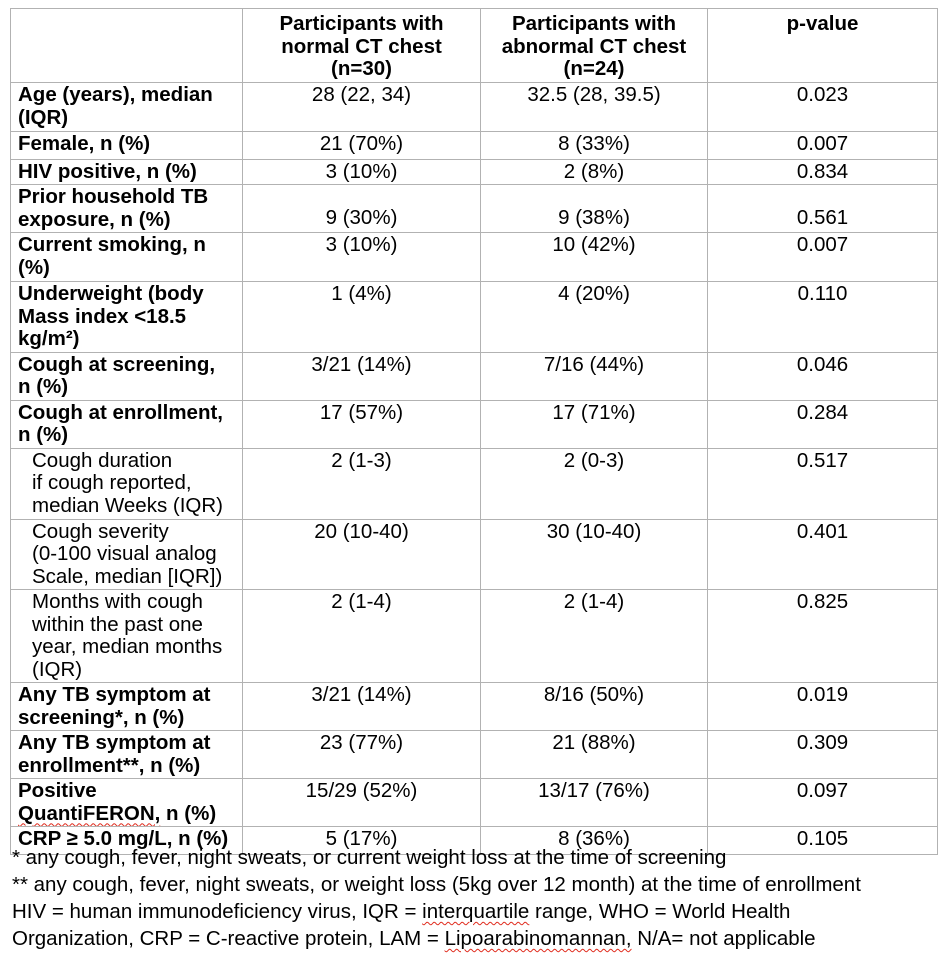  I want to click on cell-abnormal-ct-value: 9 (38%), so click(594, 208).